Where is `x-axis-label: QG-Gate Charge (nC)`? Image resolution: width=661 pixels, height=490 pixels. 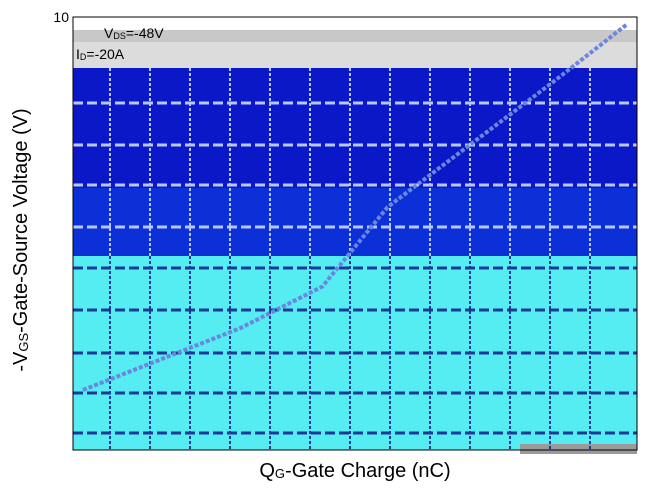
x-axis-label: QG-Gate Charge (nC) is located at coordinates (354, 471).